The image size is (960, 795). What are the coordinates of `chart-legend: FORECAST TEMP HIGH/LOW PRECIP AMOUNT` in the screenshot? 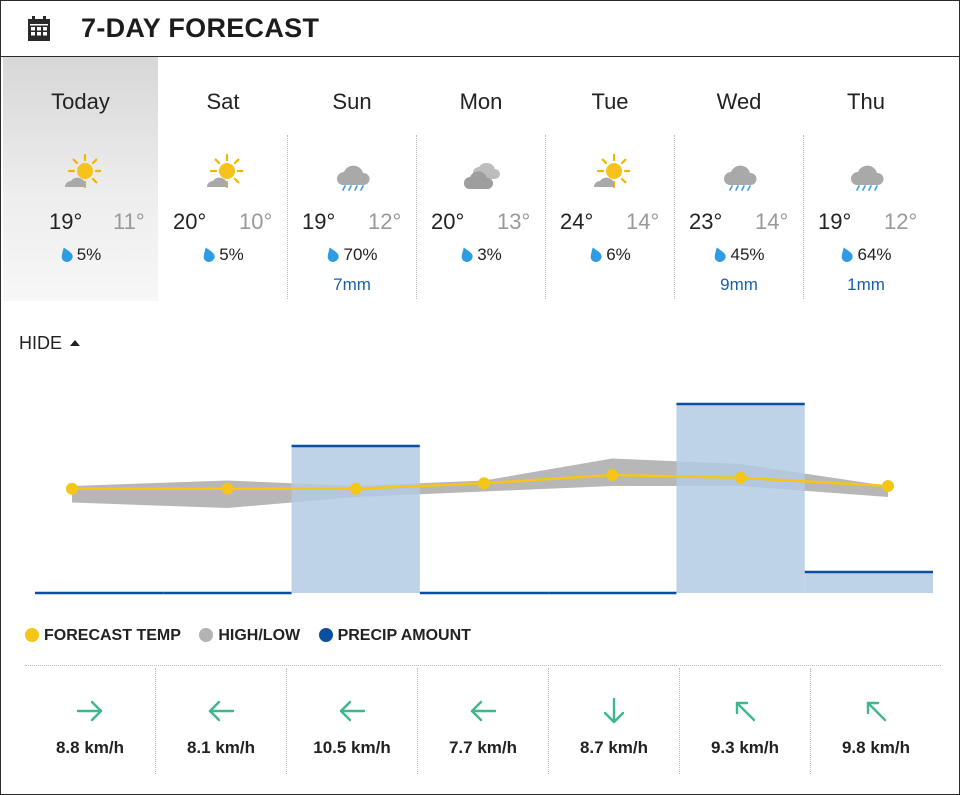 It's located at (255, 638).